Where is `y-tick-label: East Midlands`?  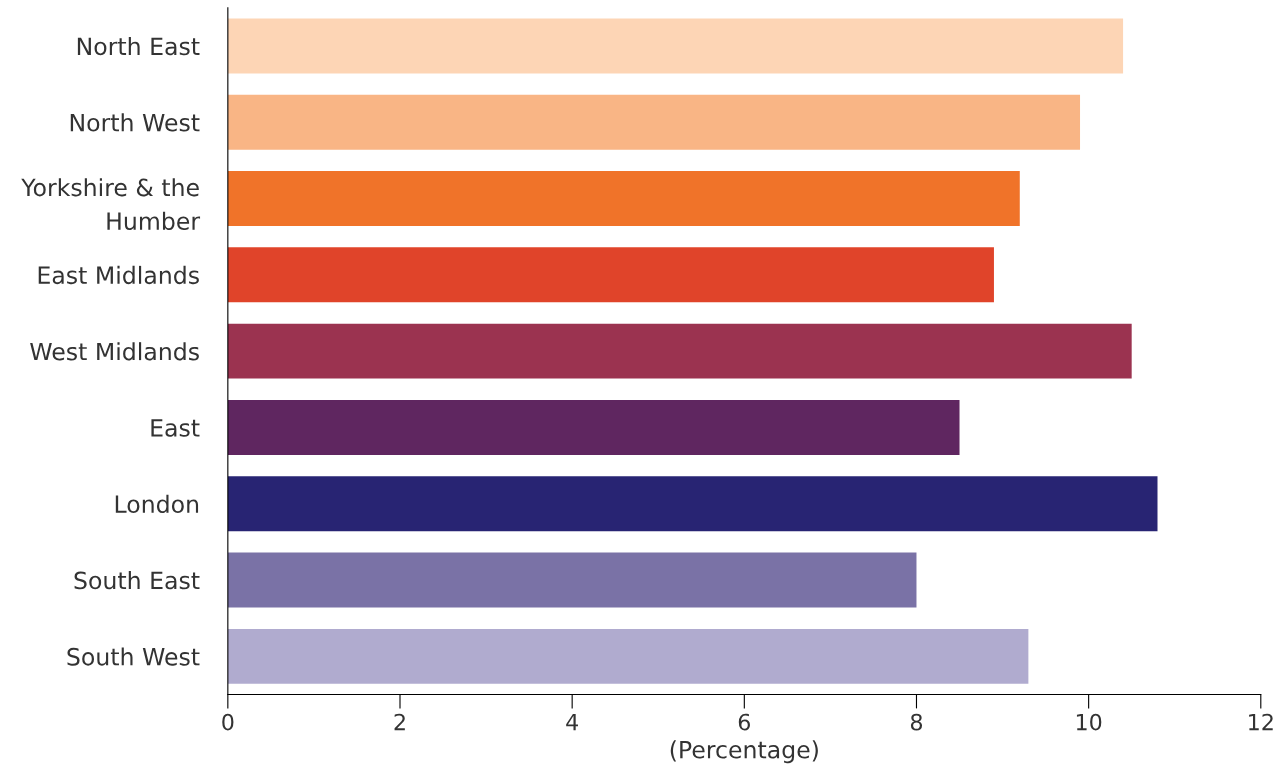
y-tick-label: East Midlands is located at coordinates (118, 275).